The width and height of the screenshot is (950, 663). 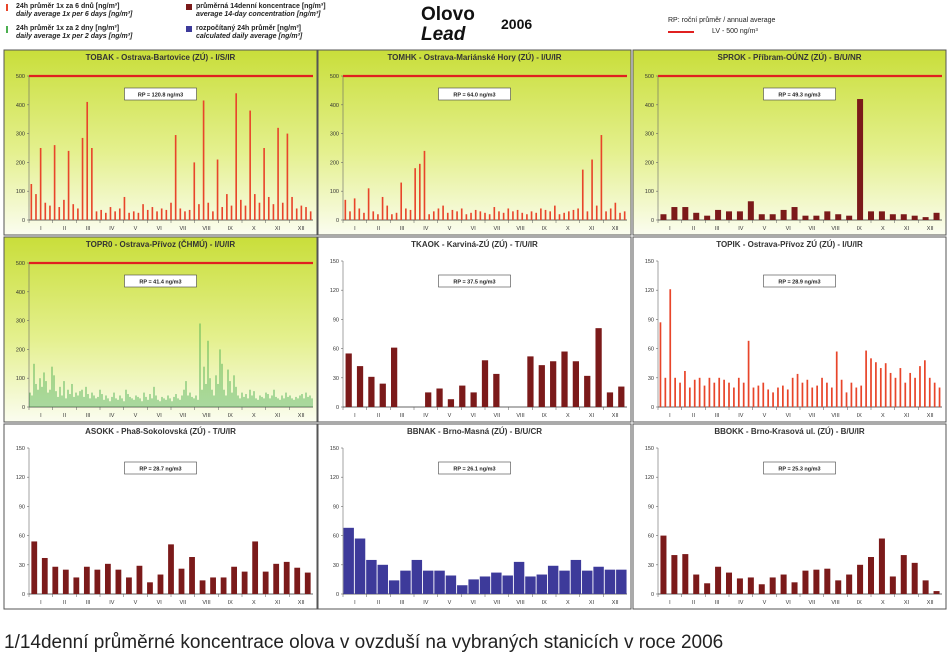 What do you see at coordinates (23, 221) in the screenshot?
I see `y-tick-label: 0` at bounding box center [23, 221].